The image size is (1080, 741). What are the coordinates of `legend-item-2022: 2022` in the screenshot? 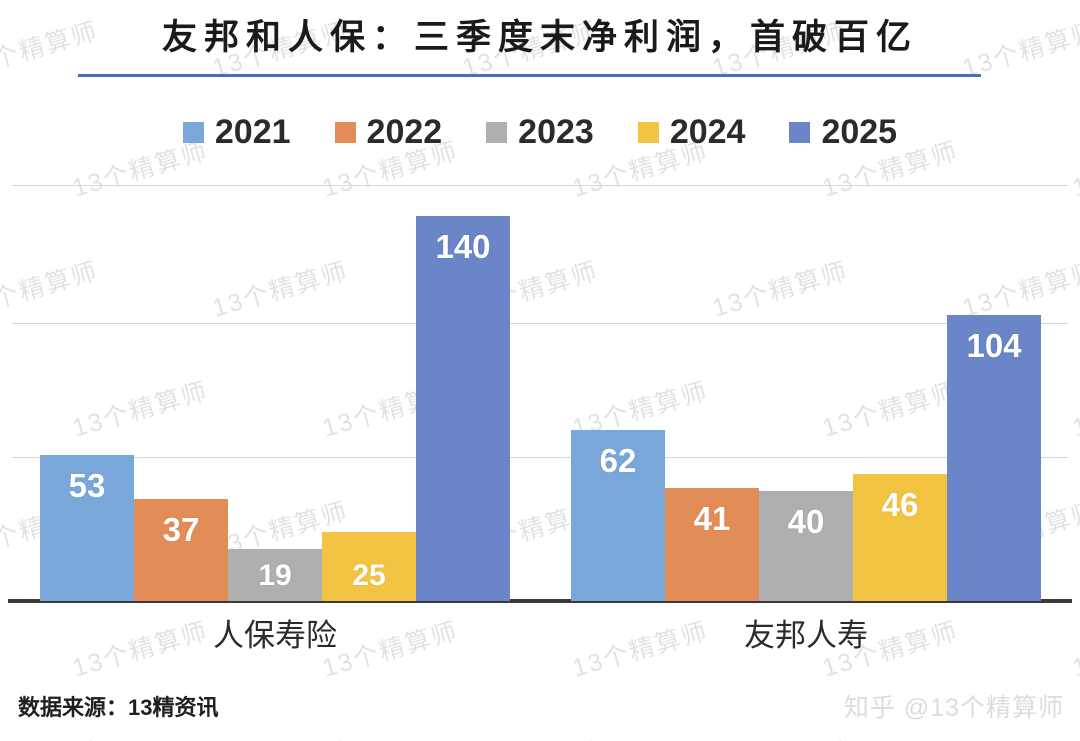 It's located at (388, 132).